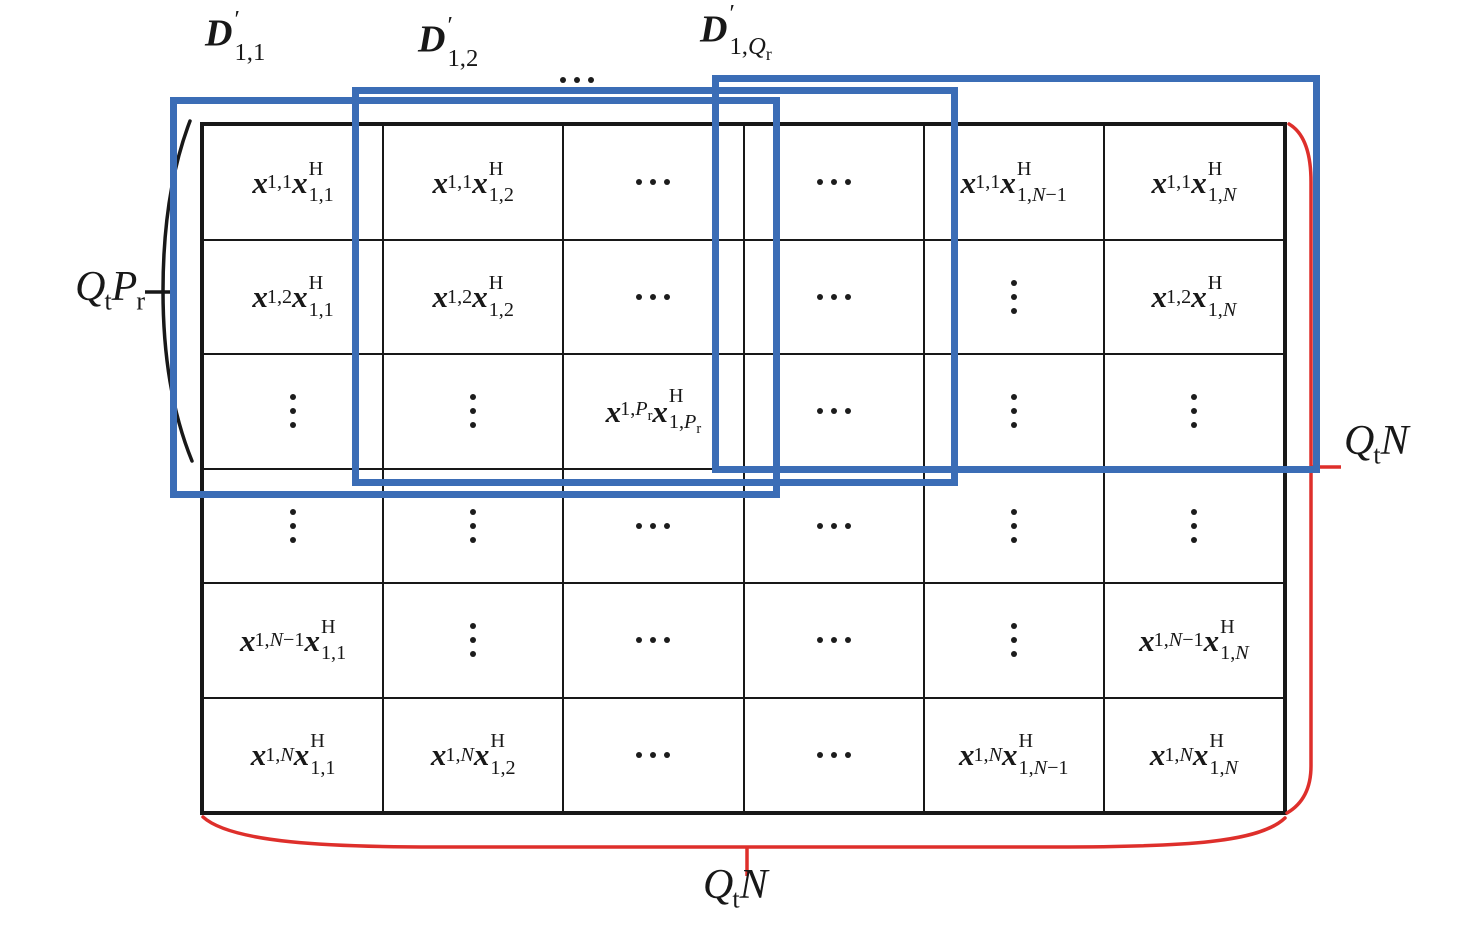 The height and width of the screenshot is (934, 1476). I want to click on matrix-cell: x 1,2 x H 1,N, so click(1193, 296).